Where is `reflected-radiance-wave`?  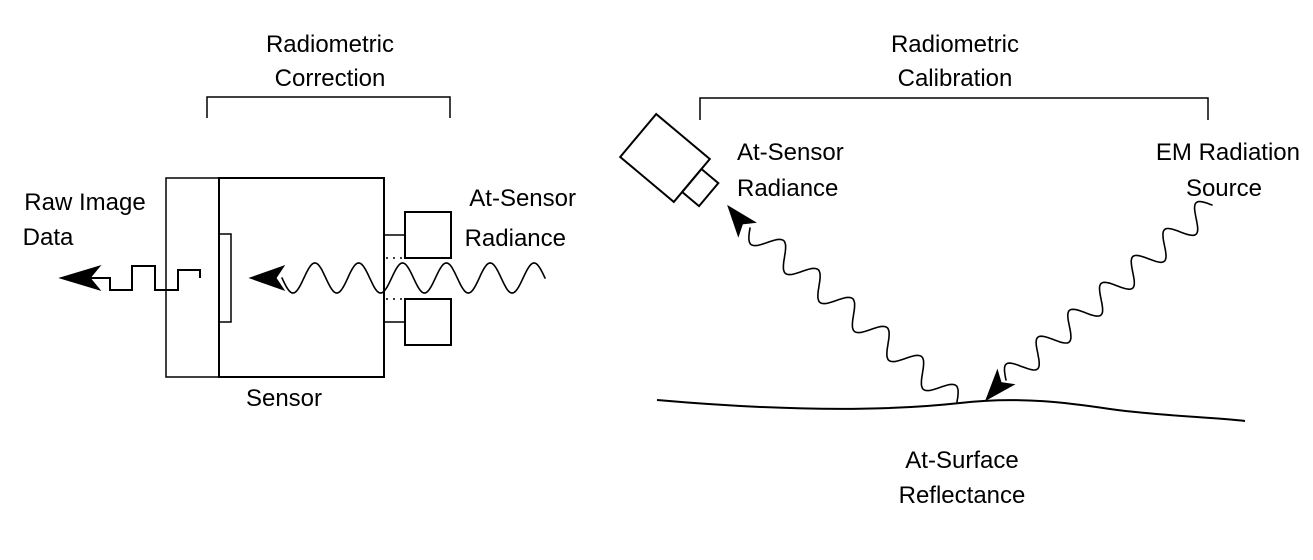
reflected-radiance-wave is located at coordinates (853, 315).